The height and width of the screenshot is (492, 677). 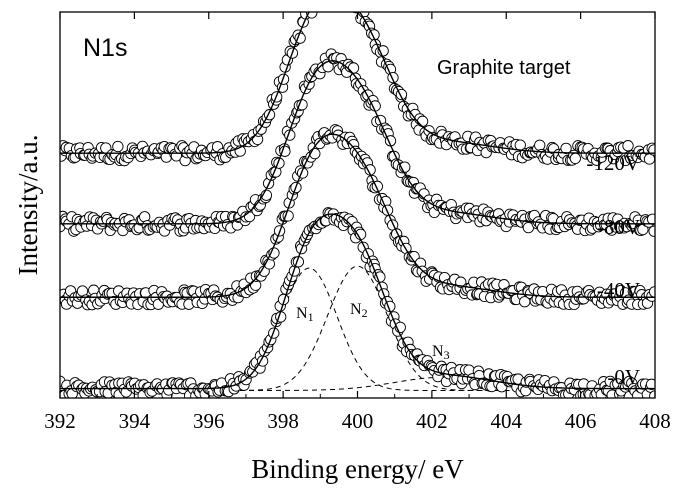 What do you see at coordinates (60, 421) in the screenshot?
I see `x-tick-label: 392` at bounding box center [60, 421].